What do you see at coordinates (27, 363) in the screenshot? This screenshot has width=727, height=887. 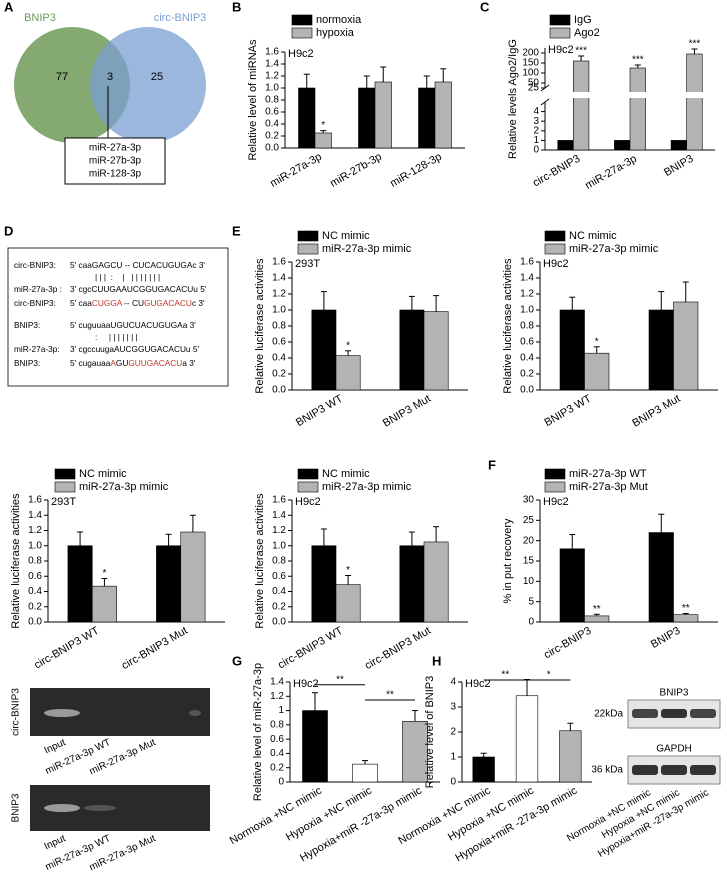 I see `sequence-label: BNIP3:` at bounding box center [27, 363].